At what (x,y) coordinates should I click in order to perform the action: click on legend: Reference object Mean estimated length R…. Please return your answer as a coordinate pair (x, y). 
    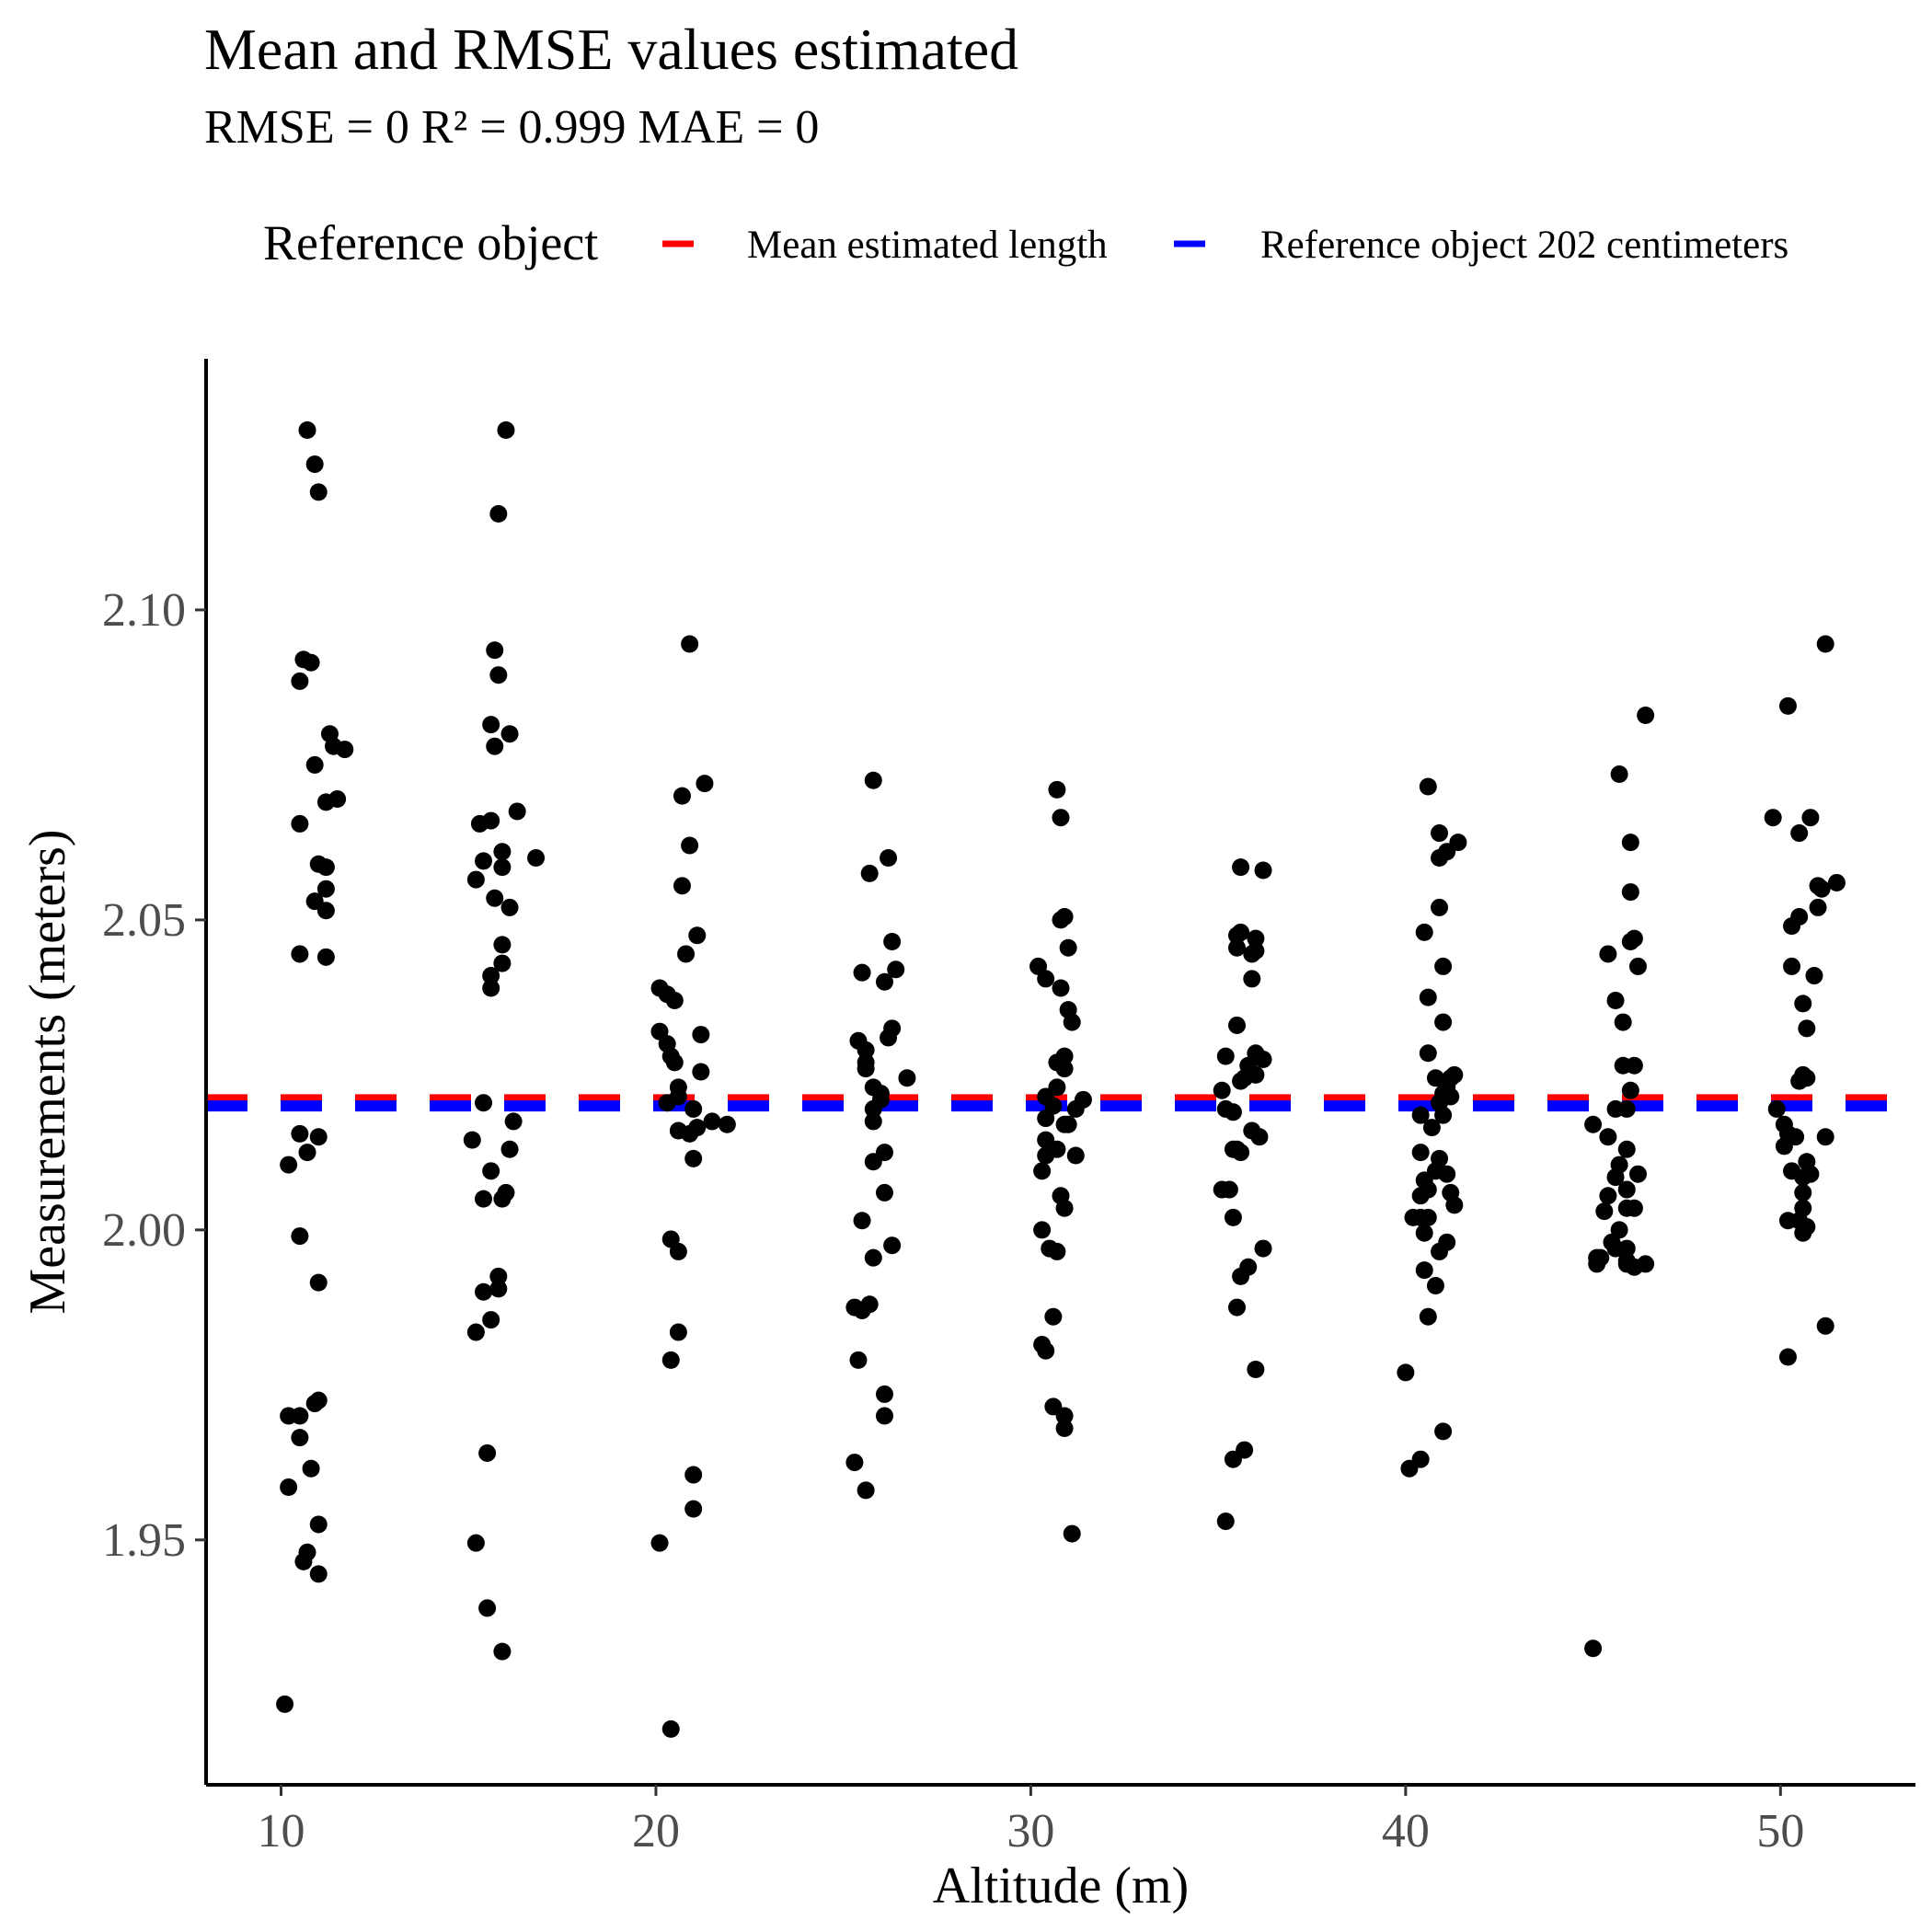
    Looking at the image, I should click on (1025, 242).